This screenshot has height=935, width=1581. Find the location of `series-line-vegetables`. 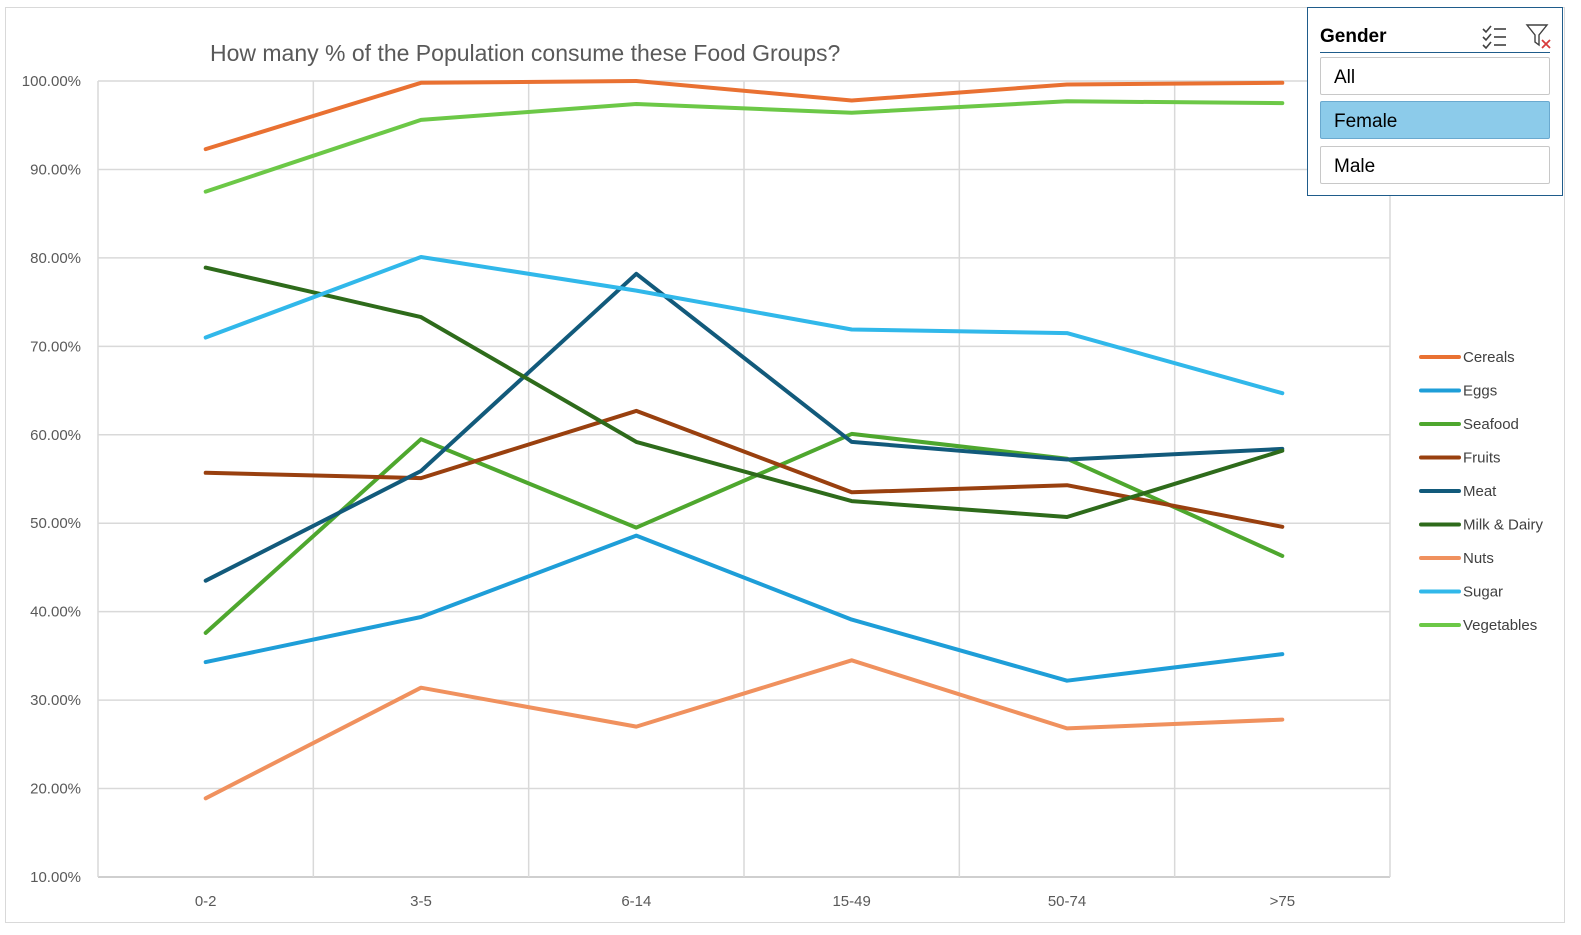

series-line-vegetables is located at coordinates (744, 146).